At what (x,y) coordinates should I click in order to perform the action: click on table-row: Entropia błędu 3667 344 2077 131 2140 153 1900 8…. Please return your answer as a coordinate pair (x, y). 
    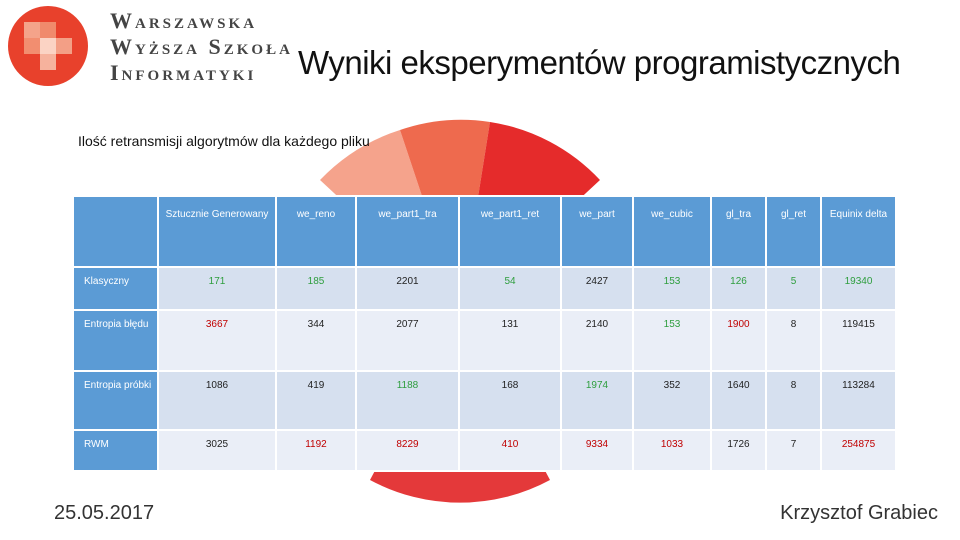
    Looking at the image, I should click on (484, 340).